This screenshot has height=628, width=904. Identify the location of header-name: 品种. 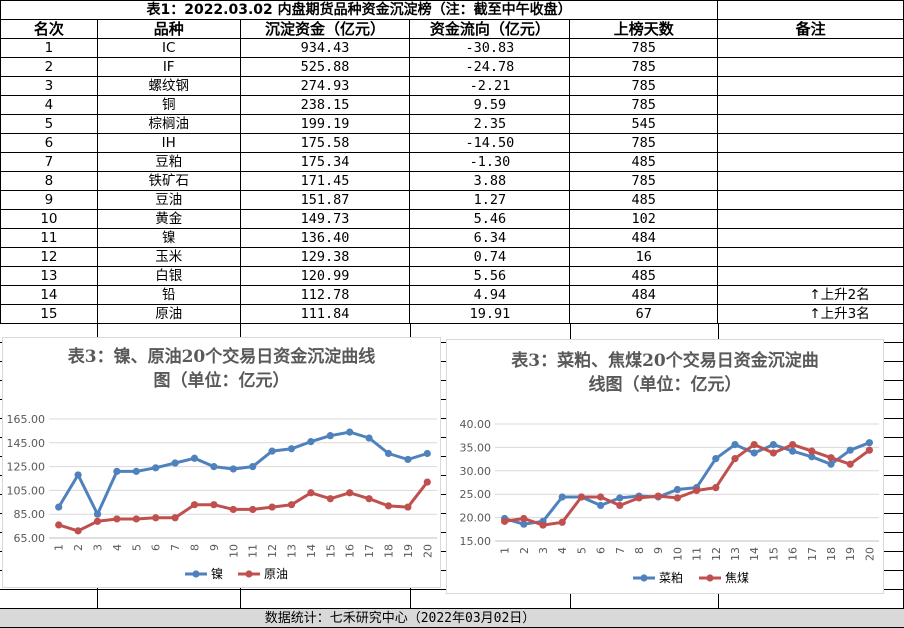
(168, 29).